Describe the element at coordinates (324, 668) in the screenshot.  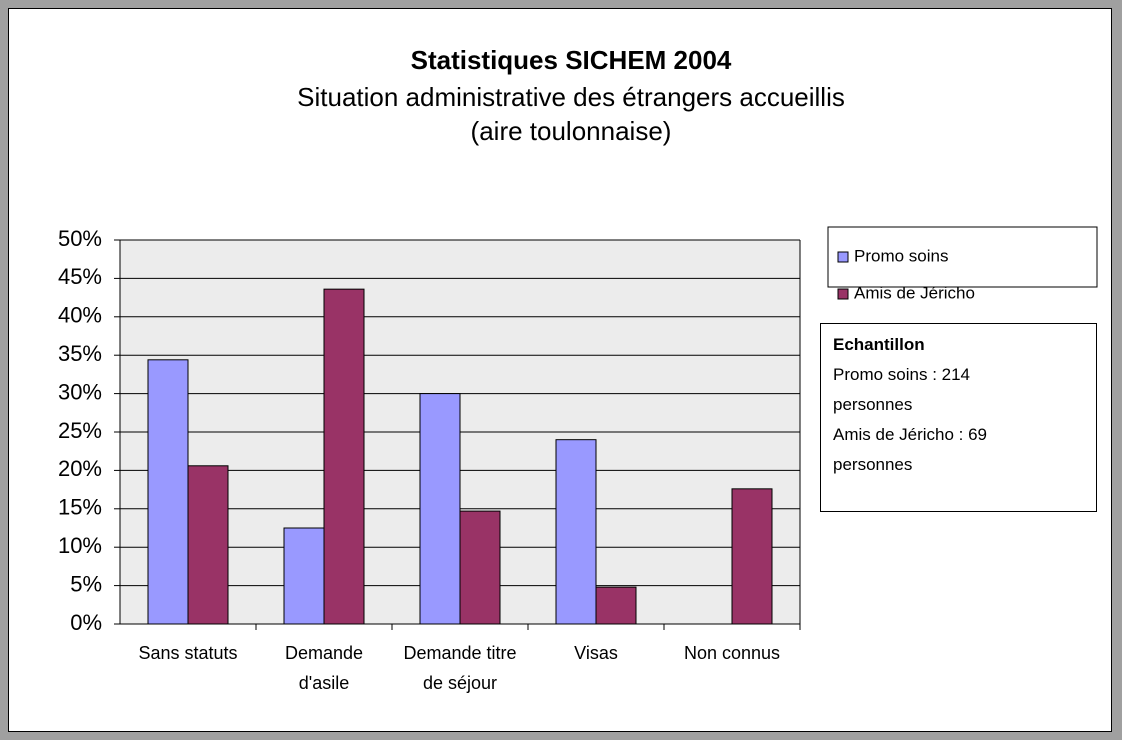
I see `x-tick-label: Demande d'asile` at that location.